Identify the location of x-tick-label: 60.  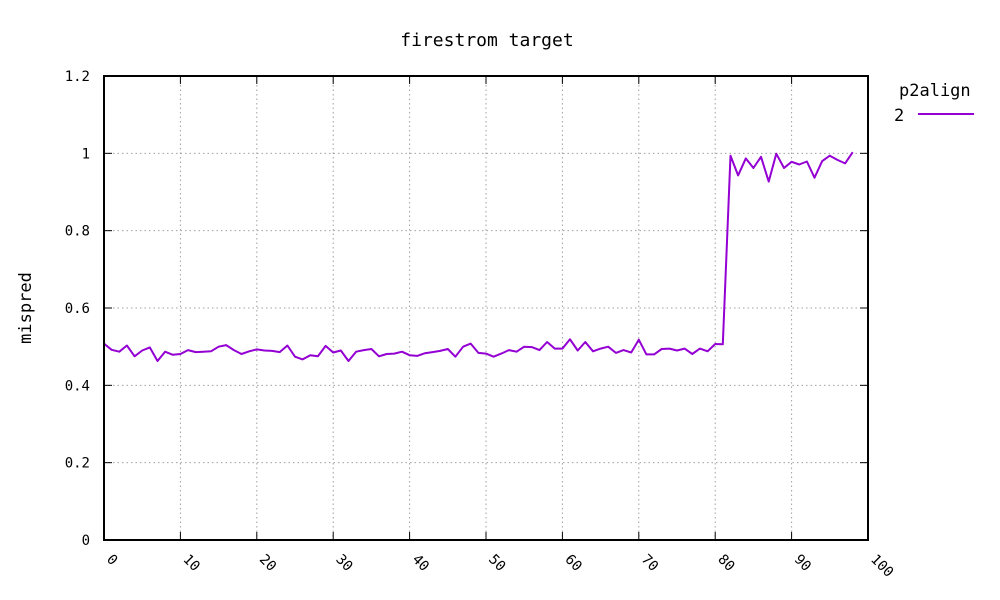
(573, 563).